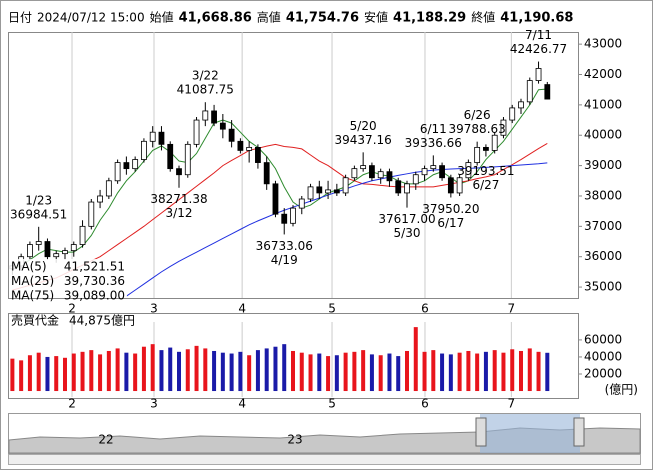  I want to click on legend-box, so click(68, 278).